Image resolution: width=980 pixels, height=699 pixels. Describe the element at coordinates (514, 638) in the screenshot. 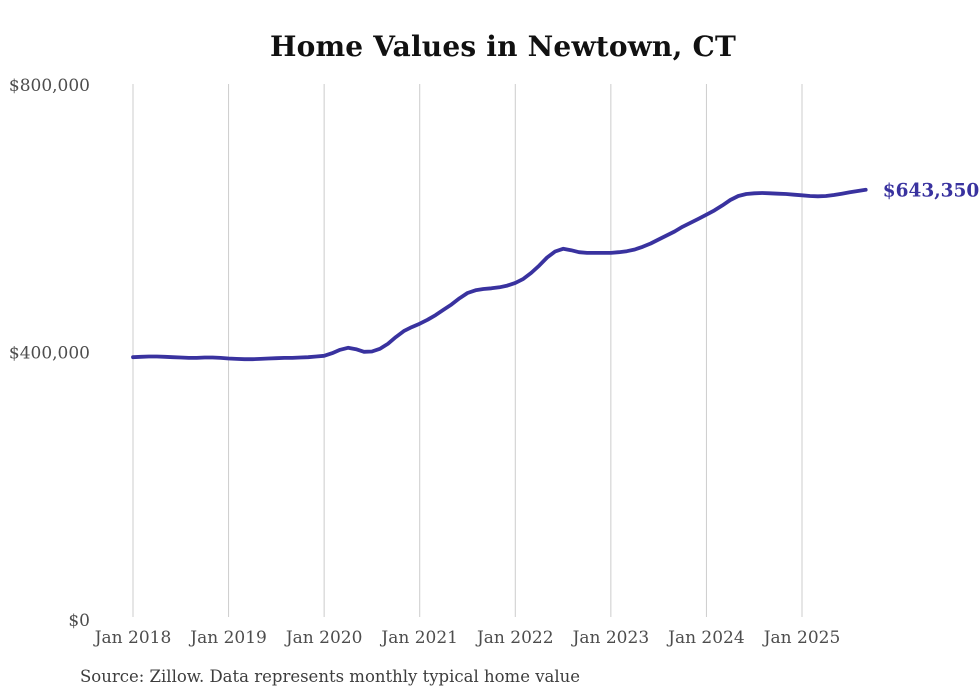

I see `x-tick-label: Jan 2022` at that location.